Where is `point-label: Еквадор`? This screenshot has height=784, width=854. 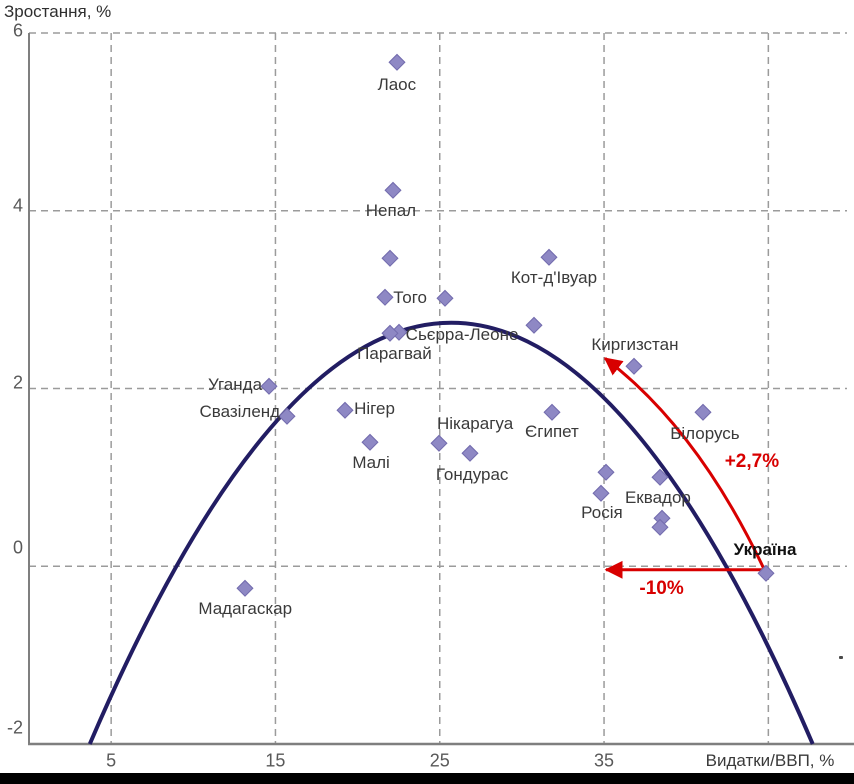 point-label: Еквадор is located at coordinates (657, 498).